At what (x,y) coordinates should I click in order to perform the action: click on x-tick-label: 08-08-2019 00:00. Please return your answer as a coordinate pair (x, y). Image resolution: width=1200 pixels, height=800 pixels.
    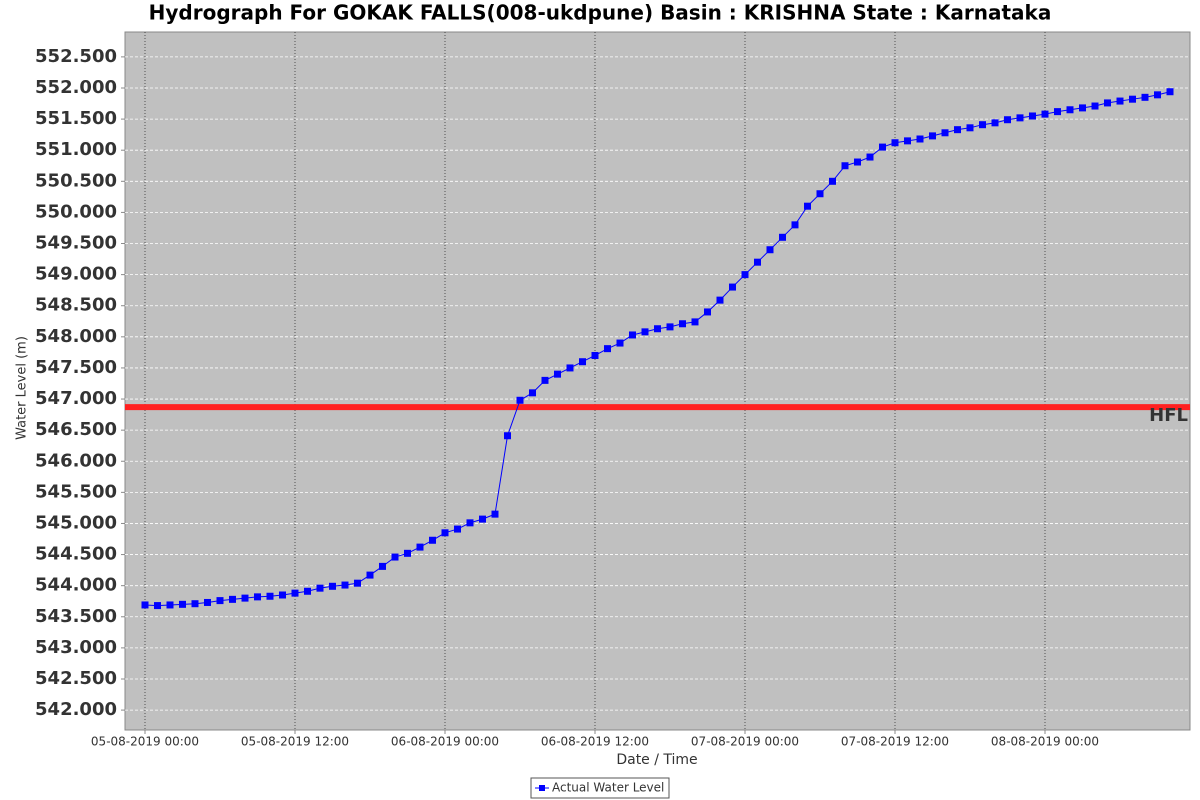
    Looking at the image, I should click on (1045, 742).